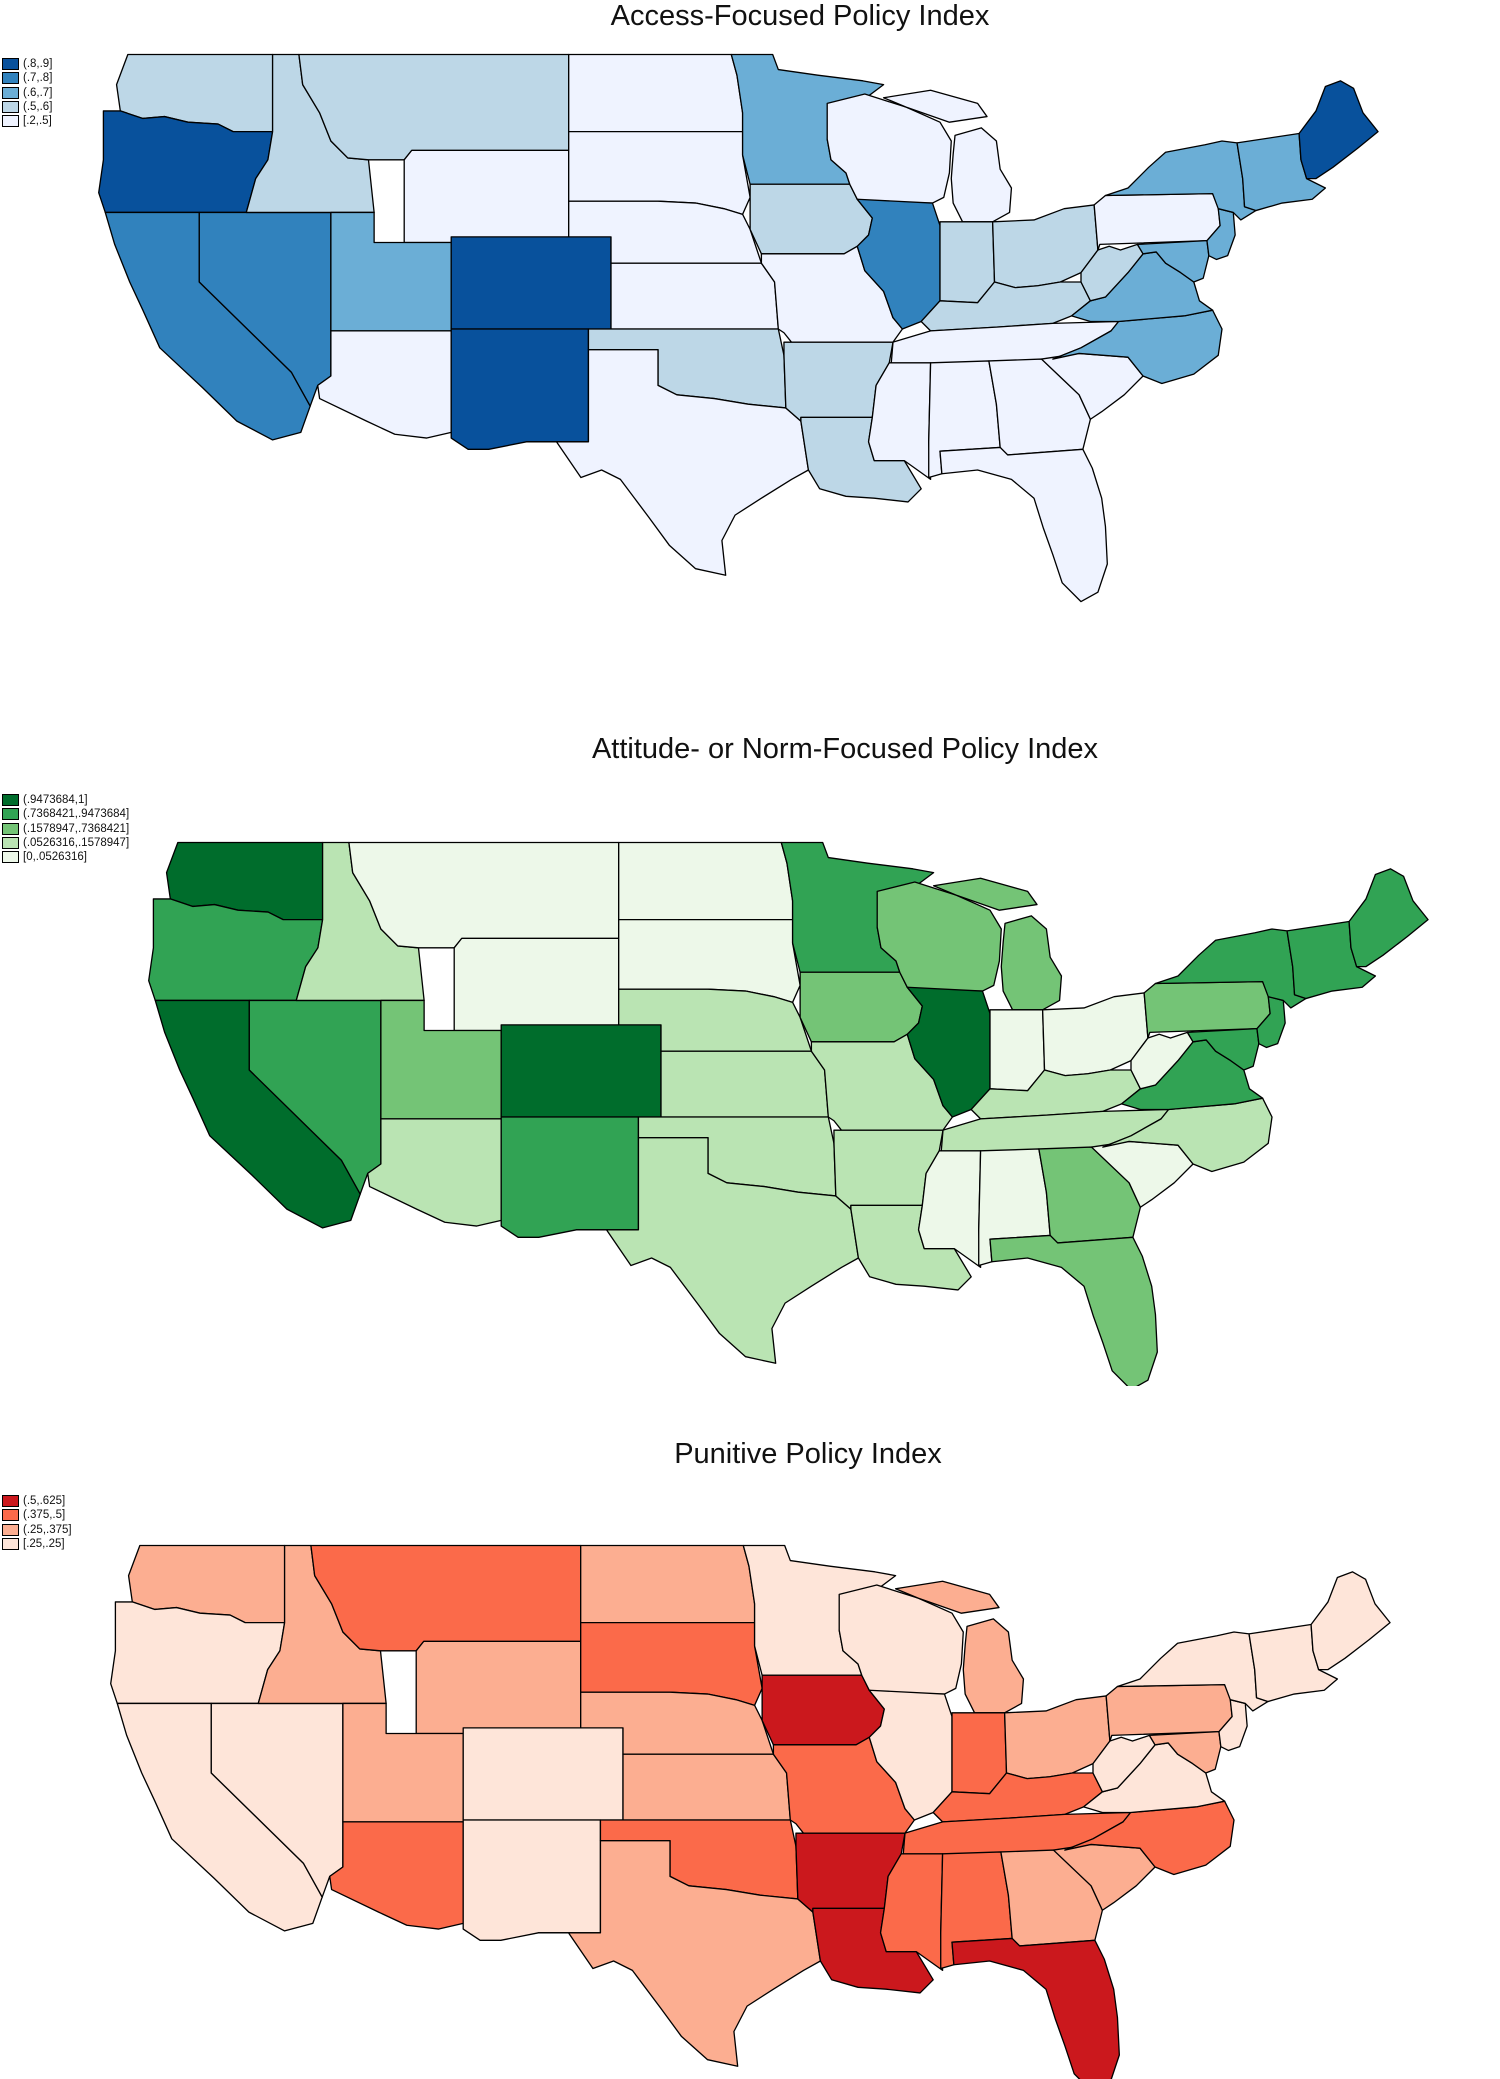 This screenshot has width=1500, height=2079. I want to click on legend-item: (.7,.8], so click(27, 78).